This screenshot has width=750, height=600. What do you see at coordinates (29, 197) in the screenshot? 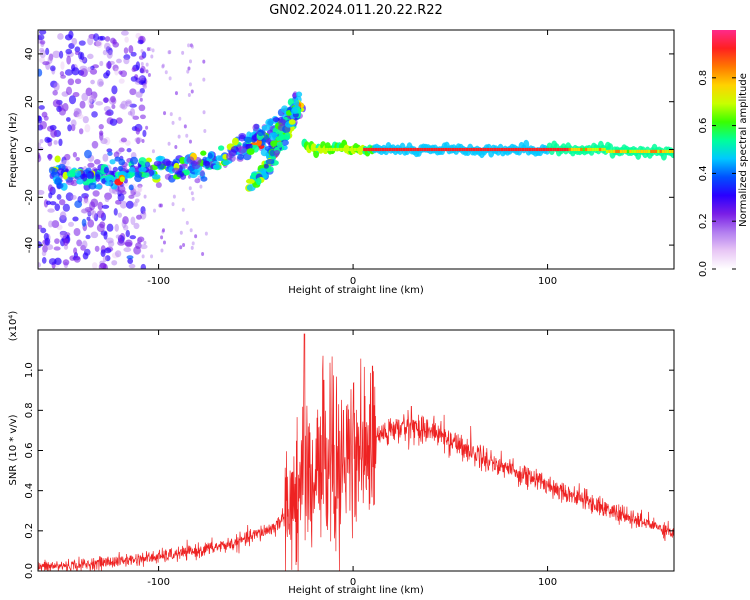
I see `y-tick-label: -20` at bounding box center [29, 197].